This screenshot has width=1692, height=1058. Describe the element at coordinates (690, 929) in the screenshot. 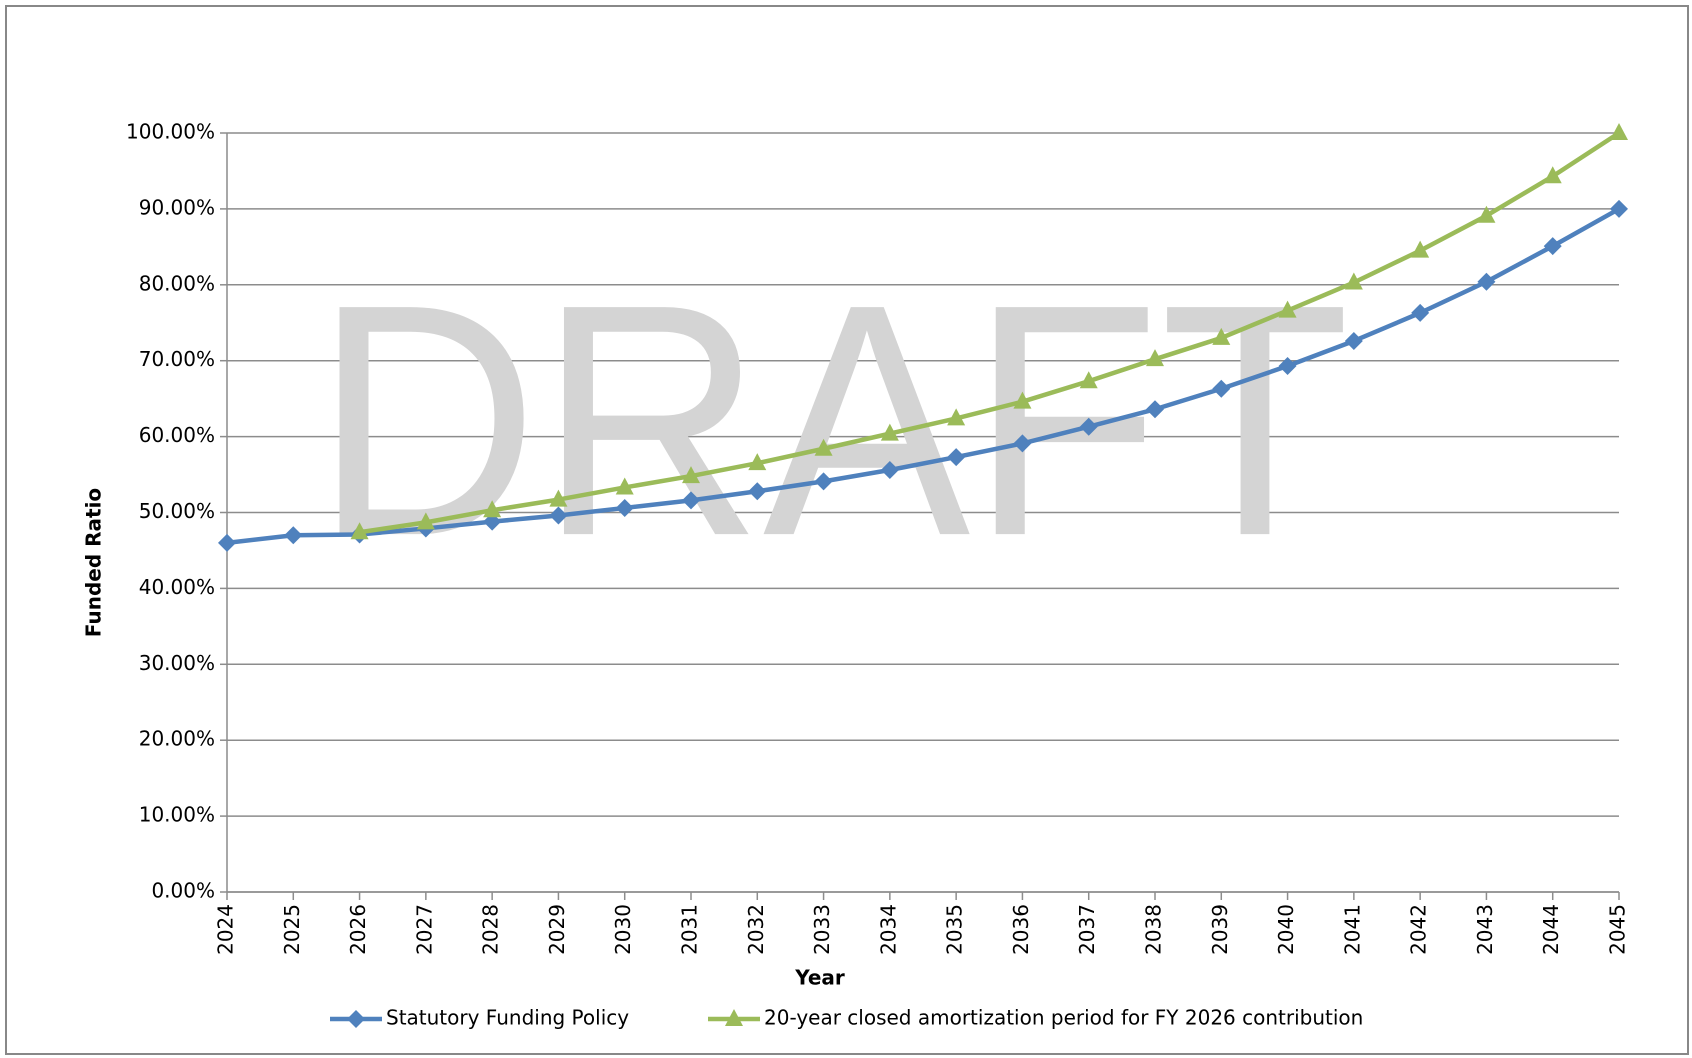

I see `x-tick-label: 2031` at that location.